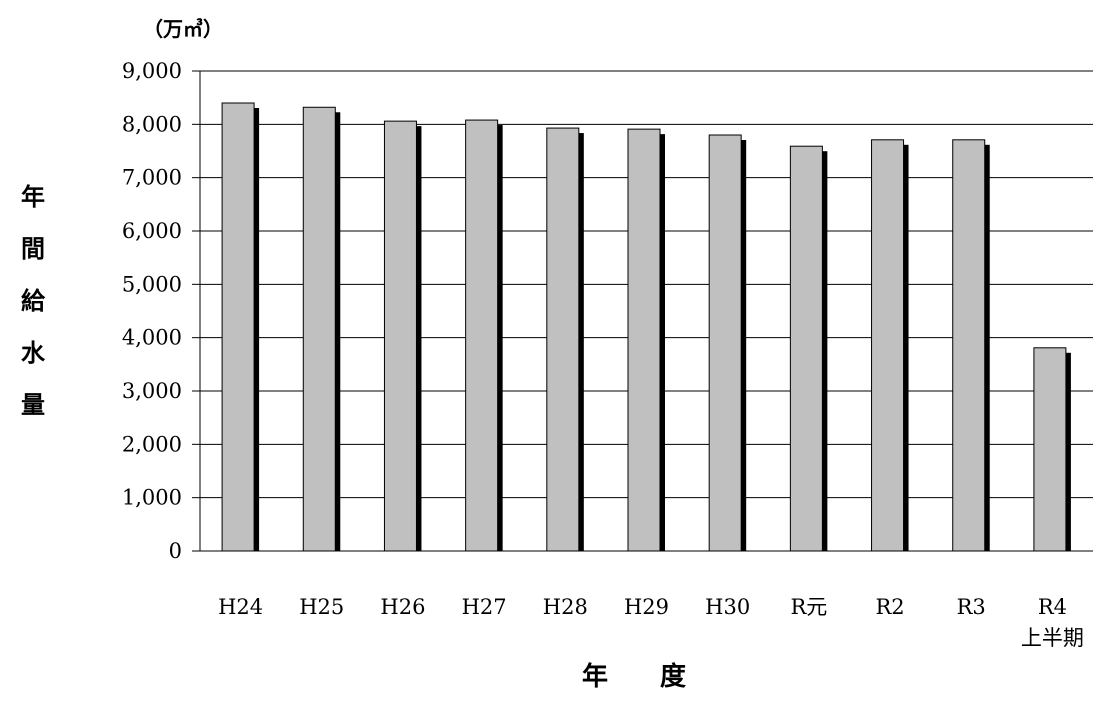 This screenshot has height=704, width=1098. I want to click on x-tick-sublabel: 上半期, so click(1052, 638).